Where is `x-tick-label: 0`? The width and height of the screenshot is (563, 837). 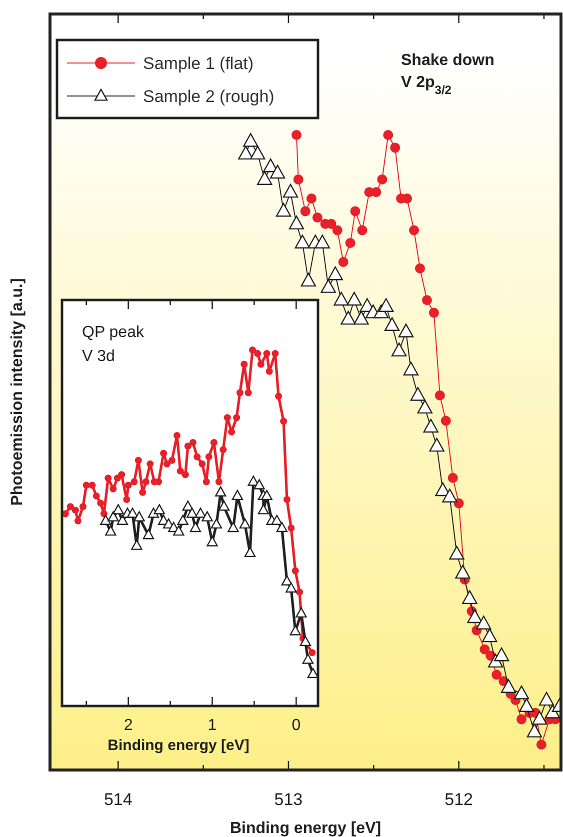
x-tick-label: 0 is located at coordinates (296, 725).